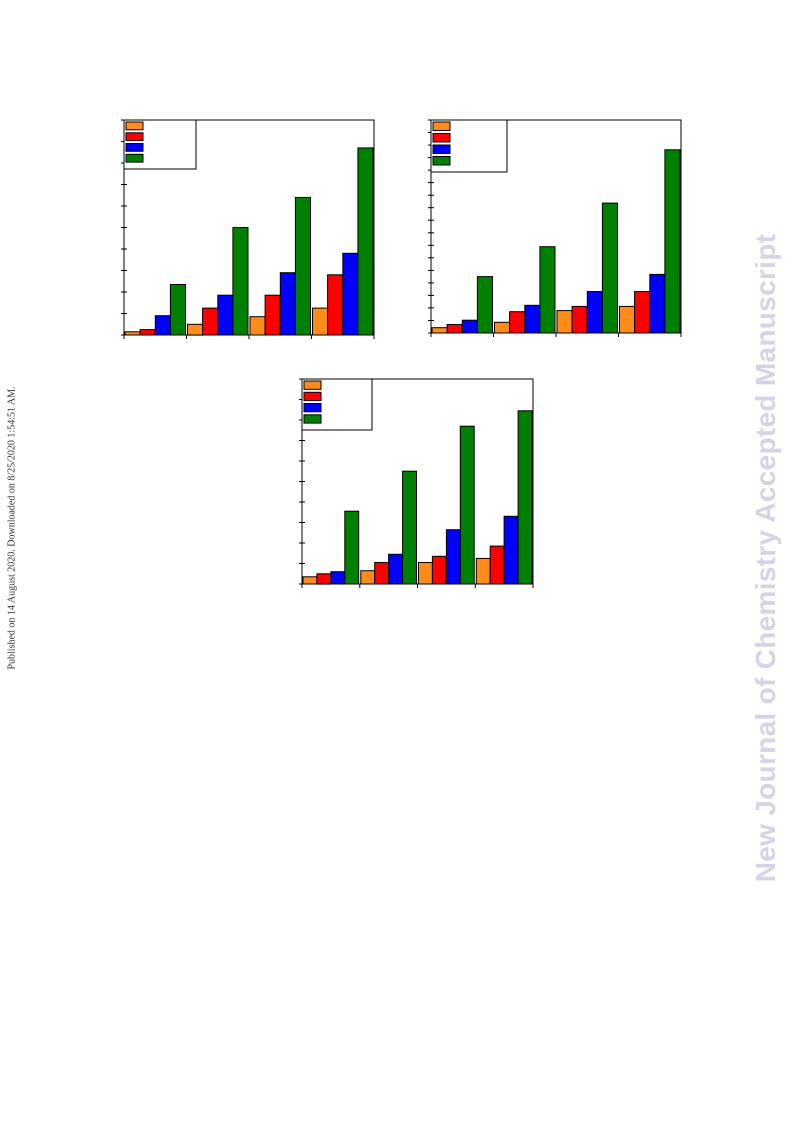 The width and height of the screenshot is (793, 1121). Describe the element at coordinates (555, 228) in the screenshot. I see `bar-chart-top-right` at that location.